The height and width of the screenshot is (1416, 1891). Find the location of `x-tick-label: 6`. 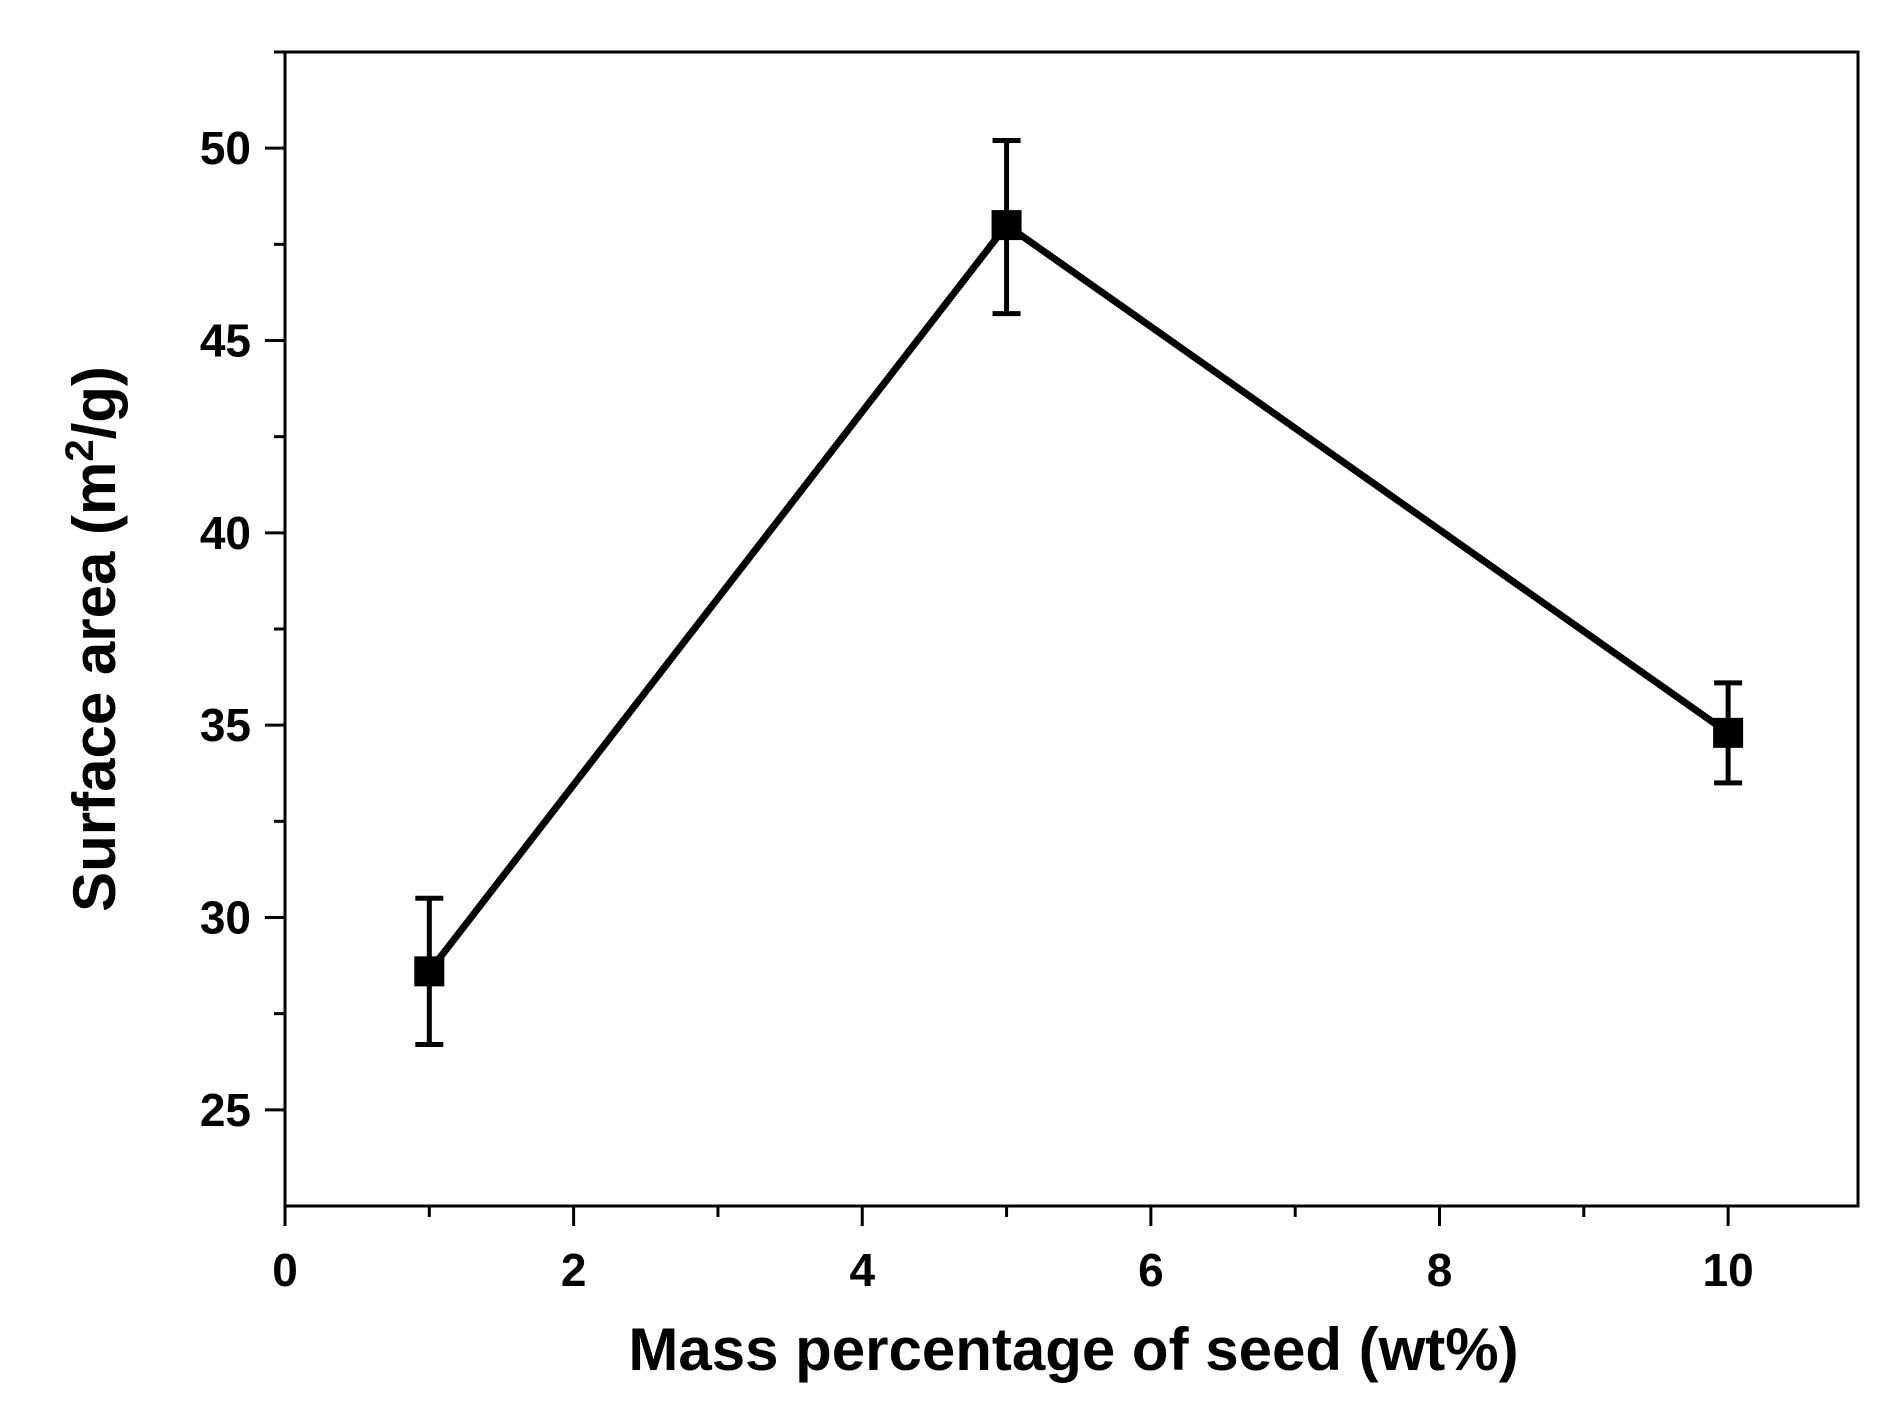

x-tick-label: 6 is located at coordinates (1151, 1270).